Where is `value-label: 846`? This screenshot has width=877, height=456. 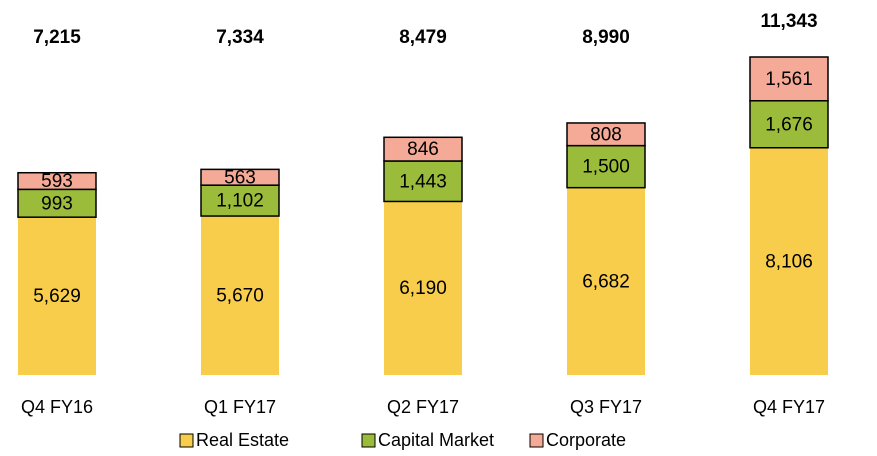
value-label: 846 is located at coordinates (423, 149).